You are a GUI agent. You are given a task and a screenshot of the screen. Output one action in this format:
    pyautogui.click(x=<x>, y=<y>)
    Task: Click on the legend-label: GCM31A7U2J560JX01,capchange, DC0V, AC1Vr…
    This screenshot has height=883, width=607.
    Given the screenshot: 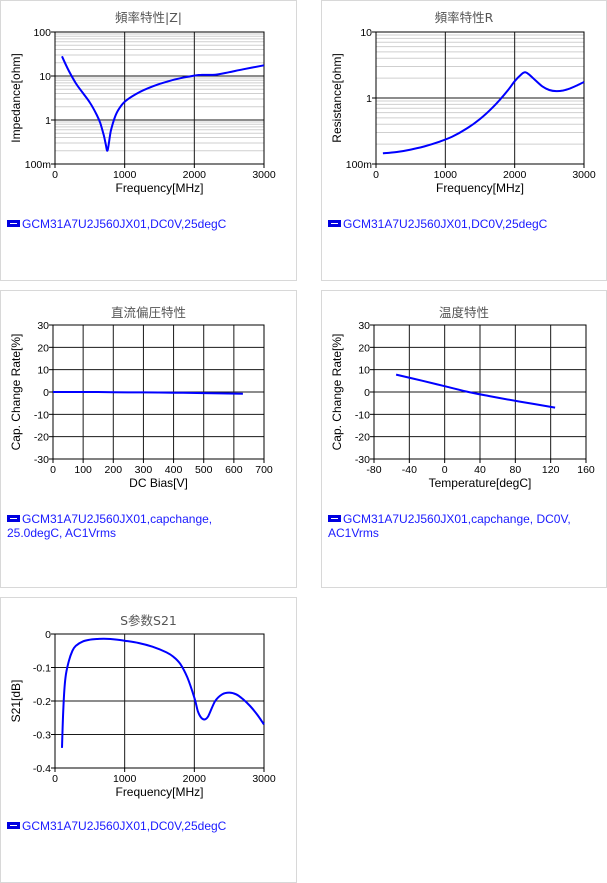 What is the action you would take?
    pyautogui.click(x=449, y=526)
    